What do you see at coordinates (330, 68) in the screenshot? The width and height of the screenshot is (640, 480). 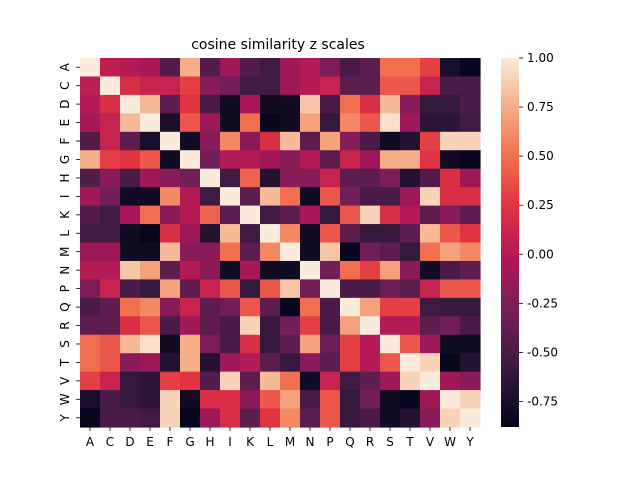 I see `heatmap-cell-A-P` at bounding box center [330, 68].